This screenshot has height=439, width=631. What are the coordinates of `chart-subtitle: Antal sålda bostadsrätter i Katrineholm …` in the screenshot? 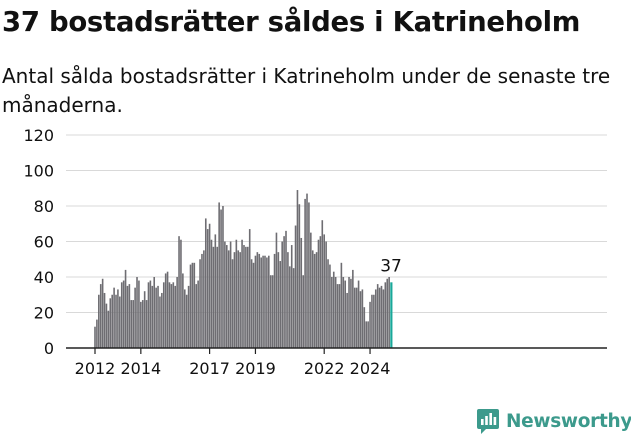 It's located at (306, 90).